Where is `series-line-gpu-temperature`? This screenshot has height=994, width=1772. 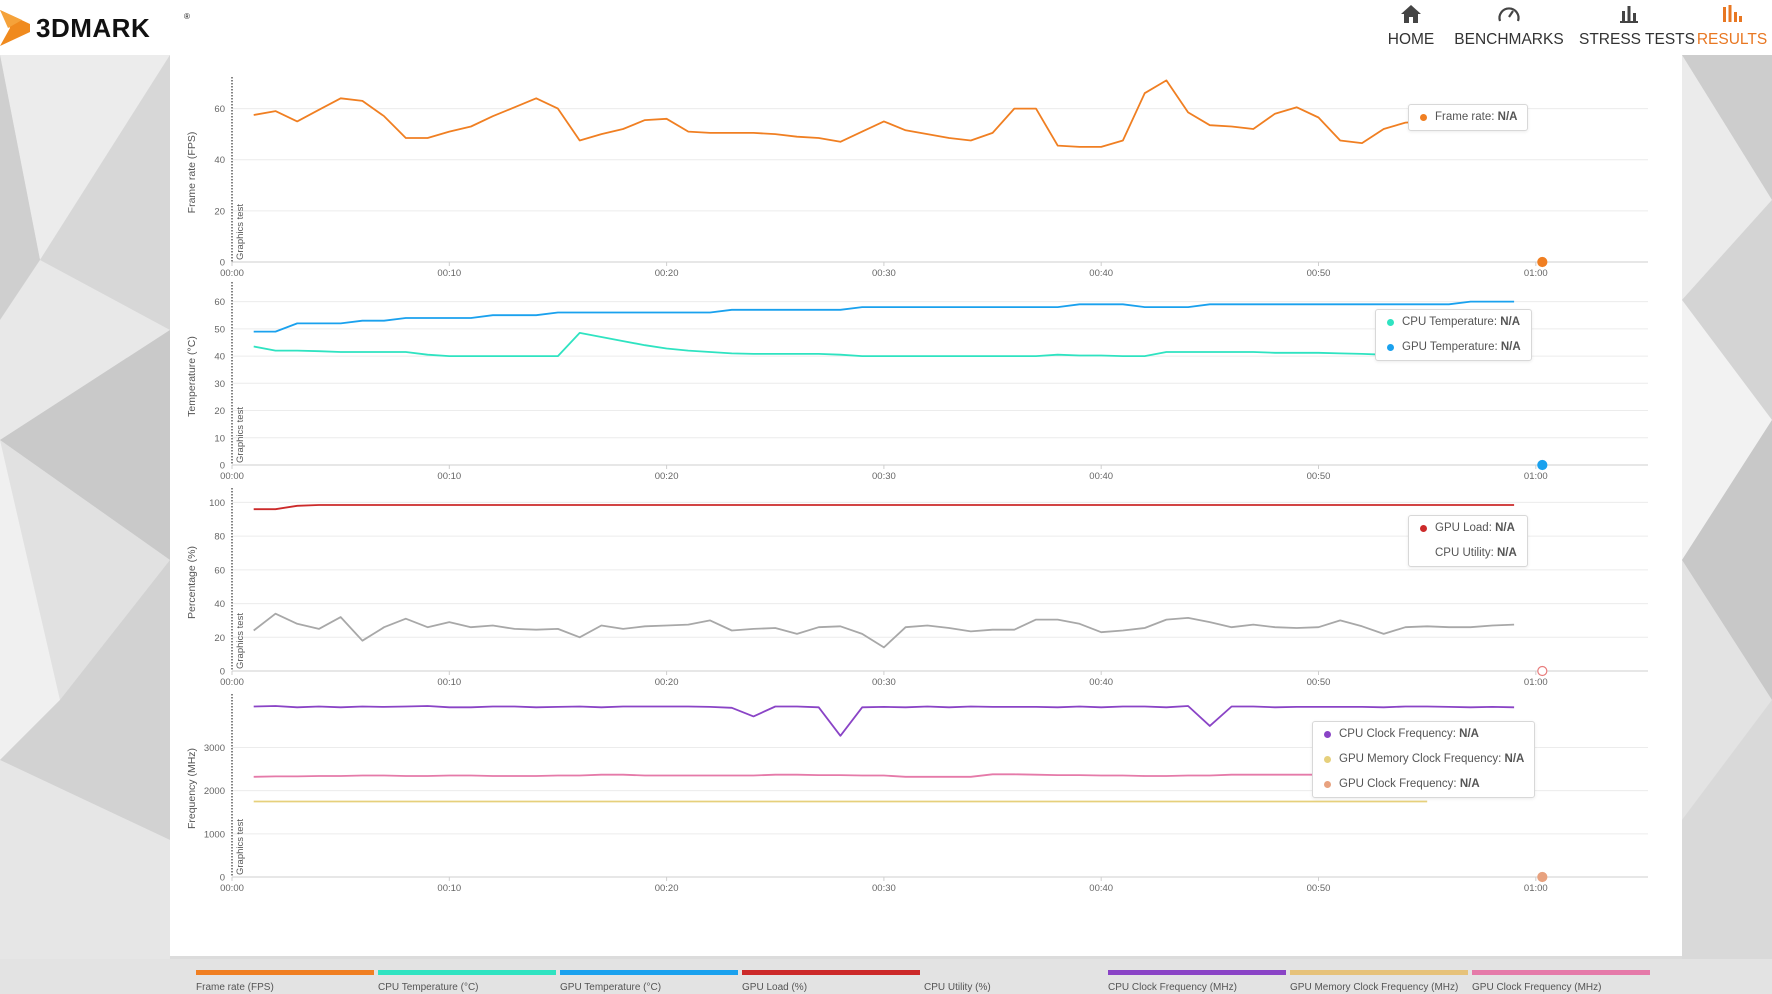 series-line-gpu-temperature is located at coordinates (884, 316).